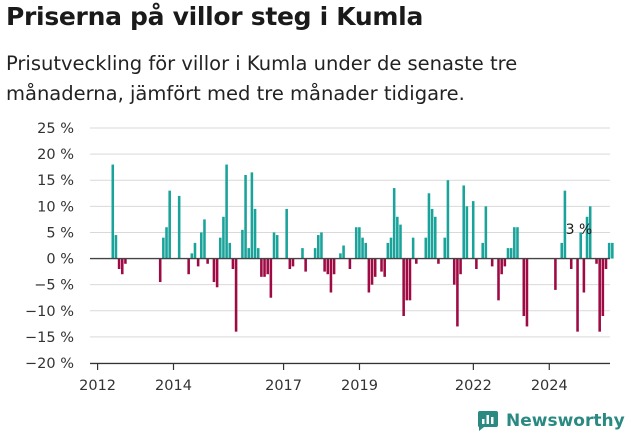 The height and width of the screenshot is (439, 631). I want to click on y-tick-label: 20 %, so click(55, 155).